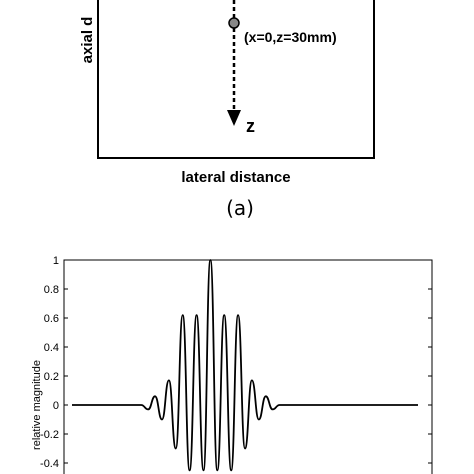  What do you see at coordinates (51, 290) in the screenshot?
I see `y-tick-label: 0.8` at bounding box center [51, 290].